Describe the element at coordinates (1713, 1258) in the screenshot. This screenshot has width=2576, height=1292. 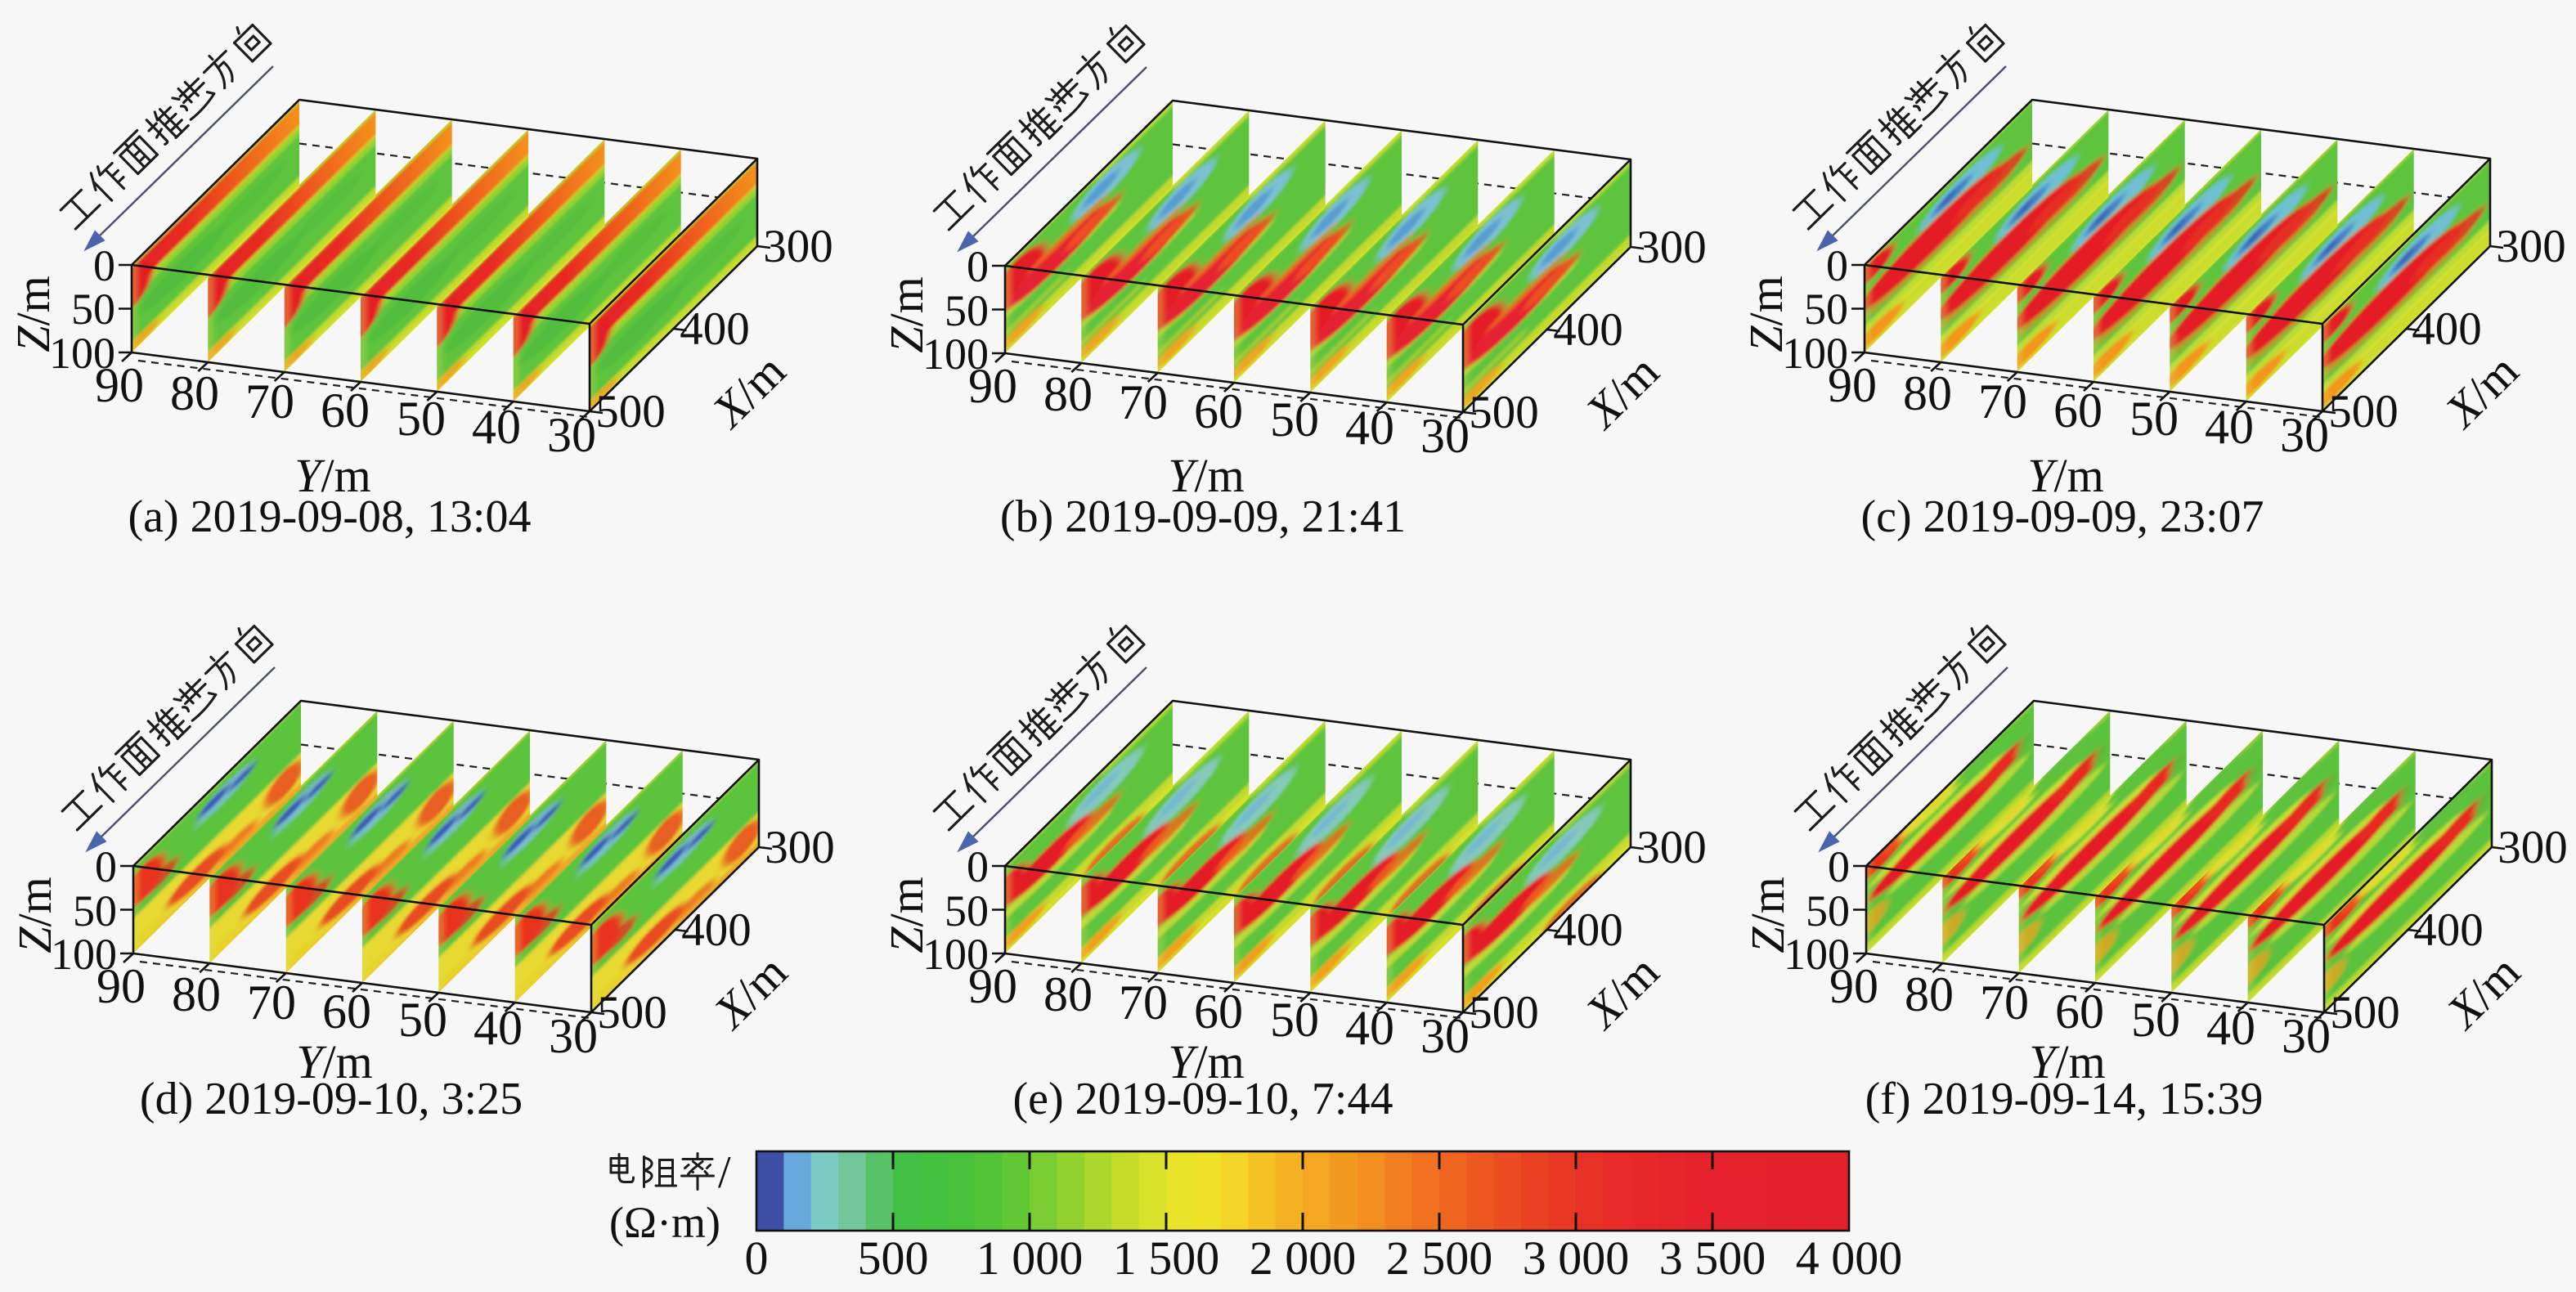
I see `svg-text: 3 500` at that location.